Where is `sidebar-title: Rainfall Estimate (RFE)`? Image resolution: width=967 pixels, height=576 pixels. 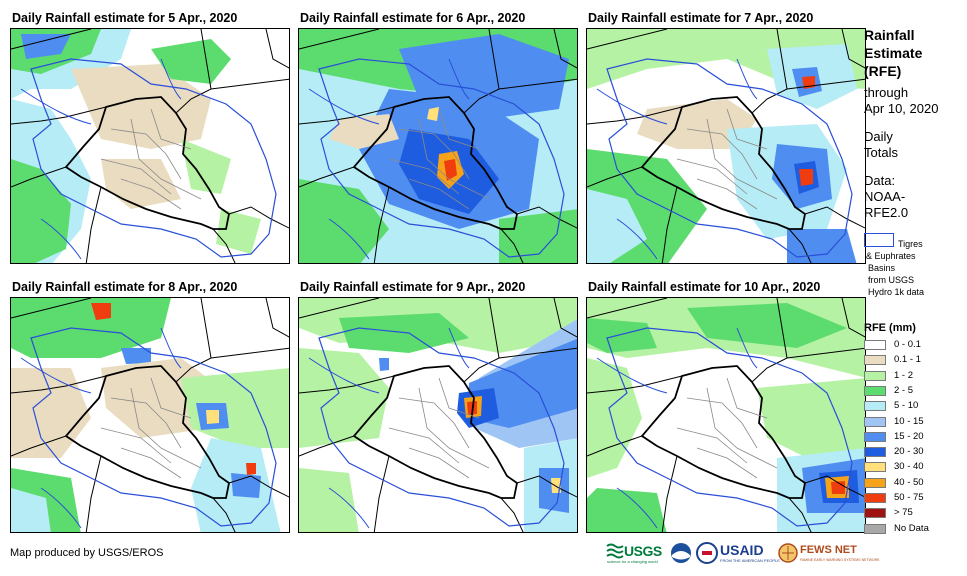 sidebar-title: Rainfall Estimate (RFE) is located at coordinates (914, 53).